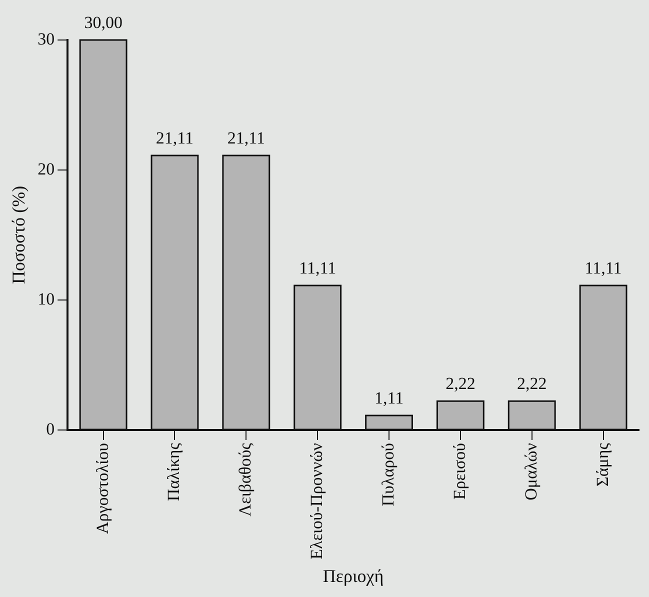  I want to click on y-tick-label: 30, so click(46, 38).